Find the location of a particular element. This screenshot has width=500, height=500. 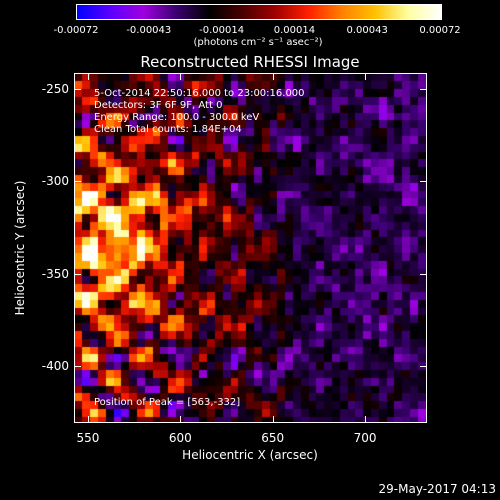

y-tick-label: -250 is located at coordinates (55, 88).